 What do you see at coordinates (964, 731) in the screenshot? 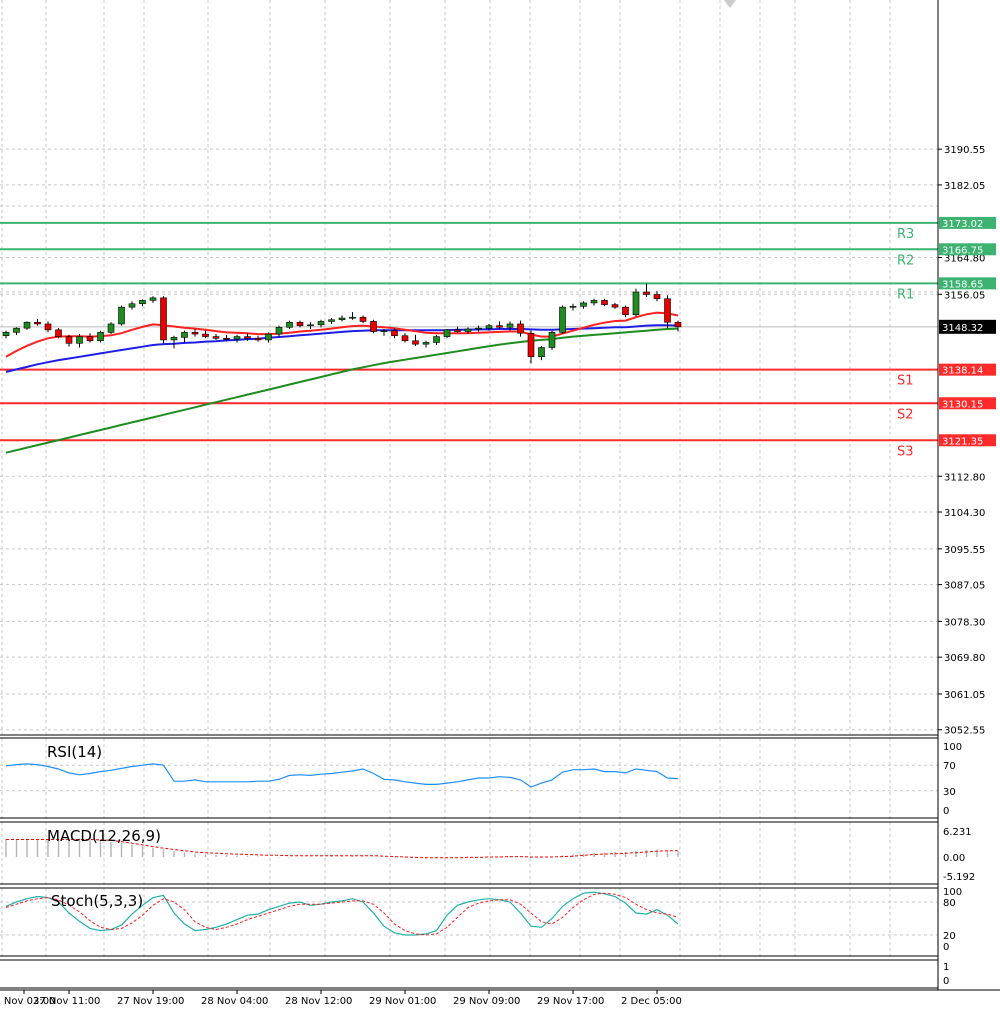
I see `price-tick-label: 3052.55` at bounding box center [964, 731].